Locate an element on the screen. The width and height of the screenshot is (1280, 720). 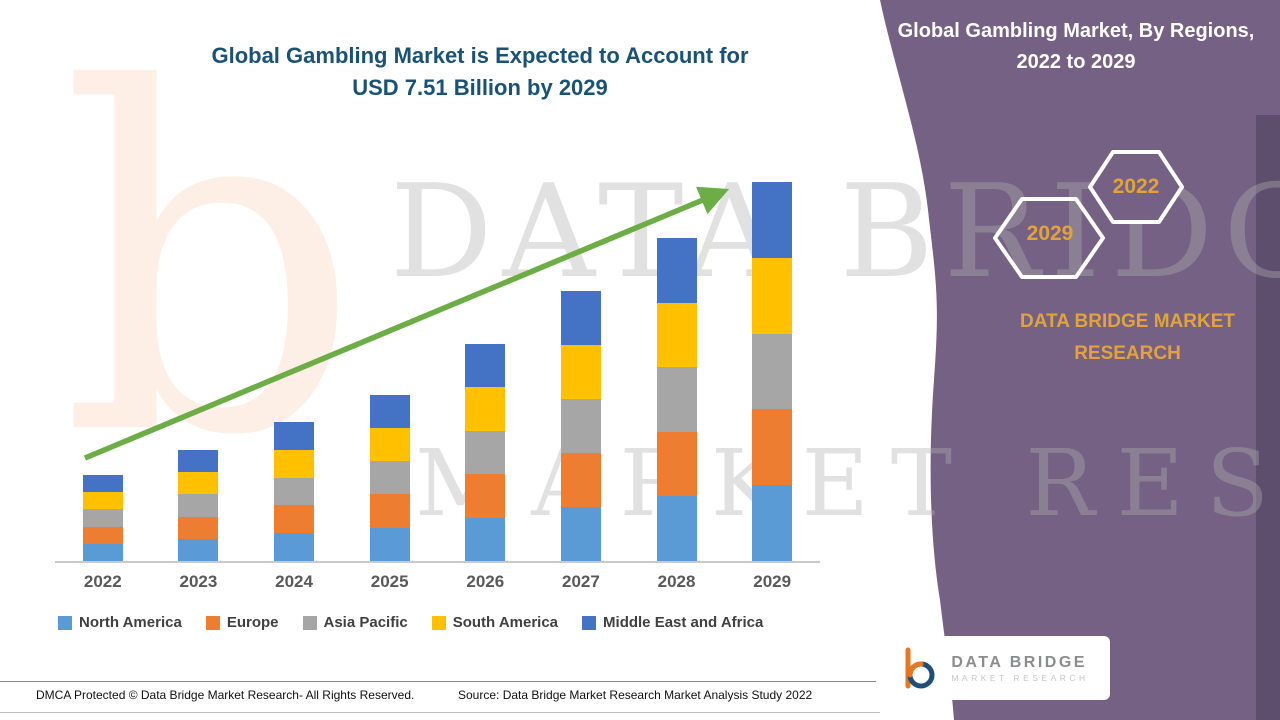
legend-item-asia-pacific: Asia Pacific is located at coordinates (355, 622).